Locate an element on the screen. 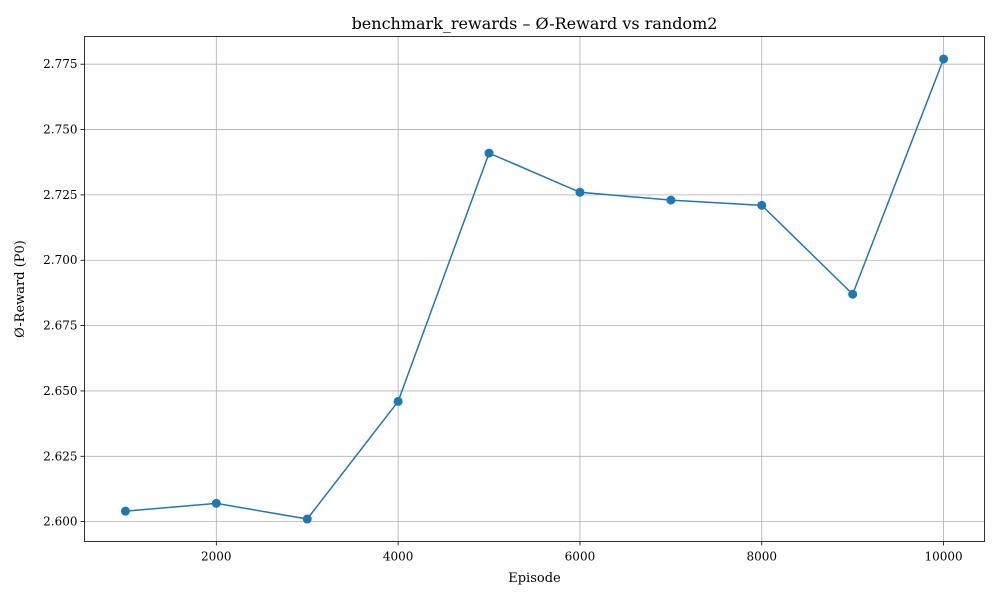 The width and height of the screenshot is (1000, 600). y-tick-label: 2.725 is located at coordinates (60, 195).